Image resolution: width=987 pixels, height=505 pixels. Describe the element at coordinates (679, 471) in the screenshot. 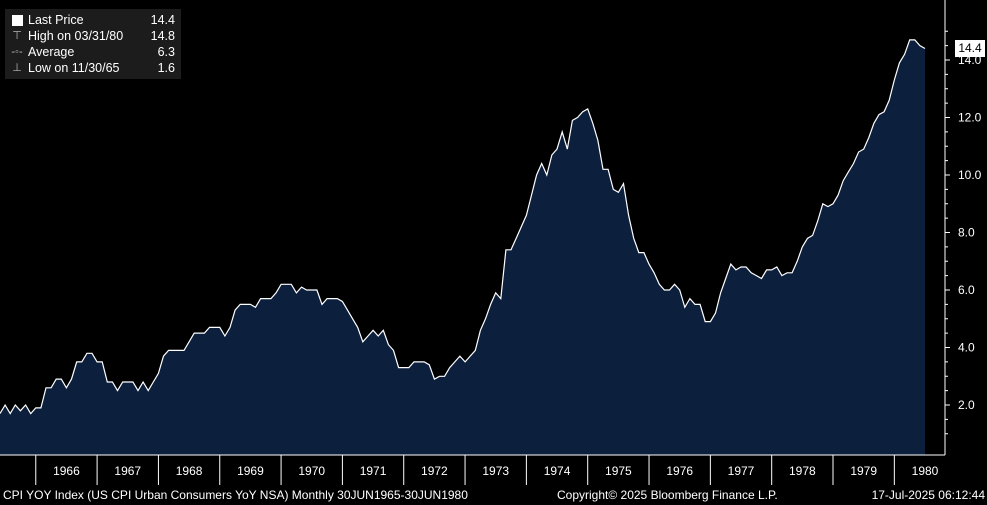

I see `x-tick-label: 1976` at that location.